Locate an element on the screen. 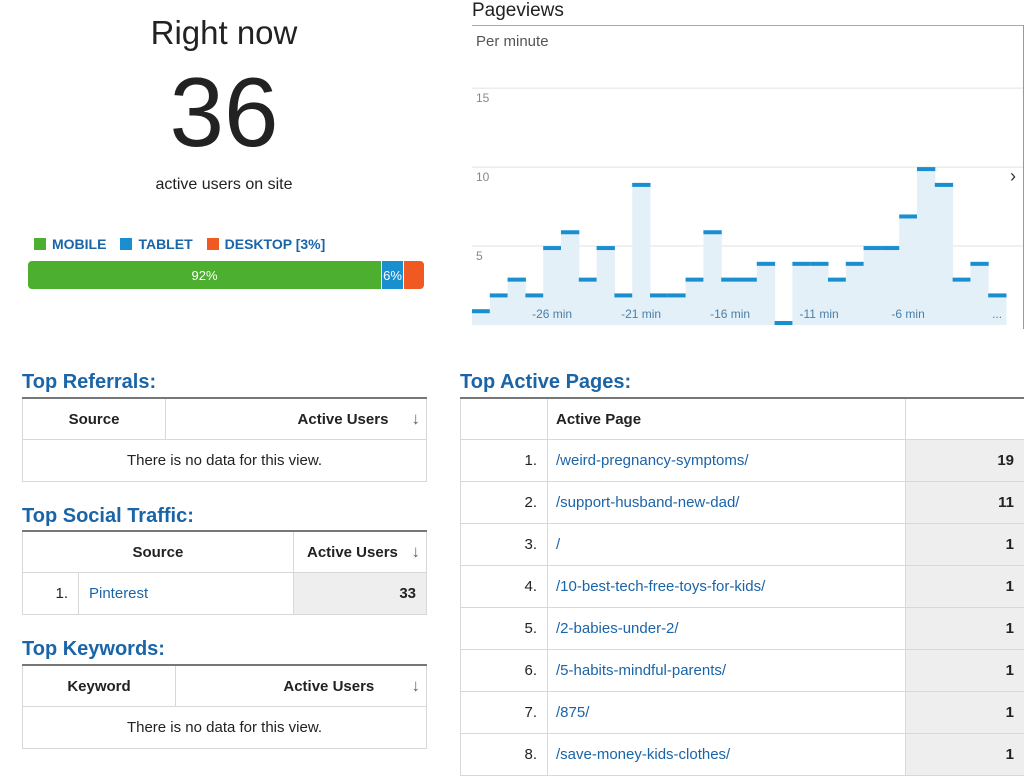 This screenshot has height=776, width=1024. active-users-count: 36 is located at coordinates (224, 112).